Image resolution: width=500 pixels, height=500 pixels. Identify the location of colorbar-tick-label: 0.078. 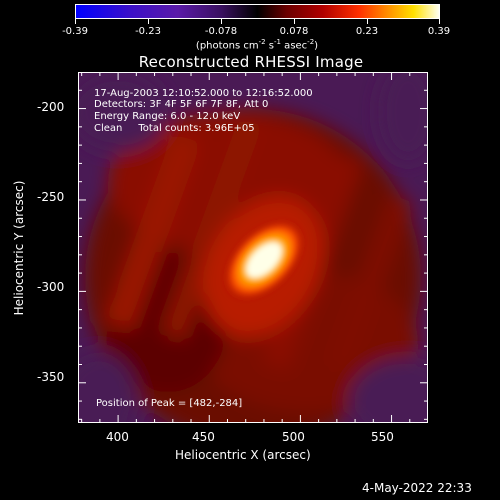
(294, 31).